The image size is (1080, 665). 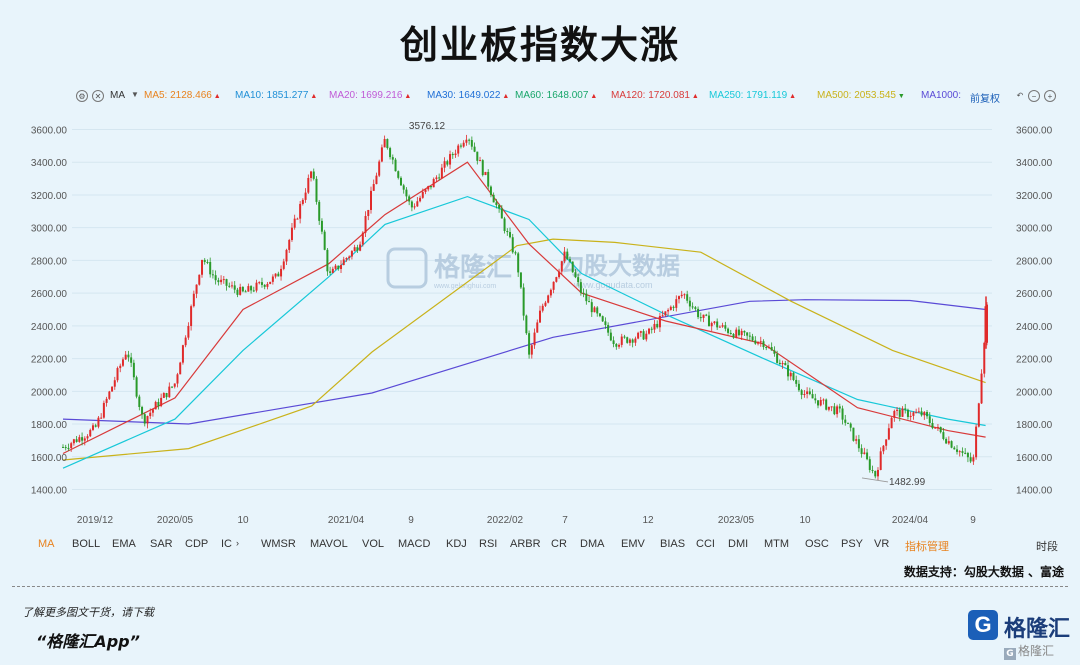 What do you see at coordinates (456, 544) in the screenshot?
I see `indicator-tab-kdj: KDJ` at bounding box center [456, 544].